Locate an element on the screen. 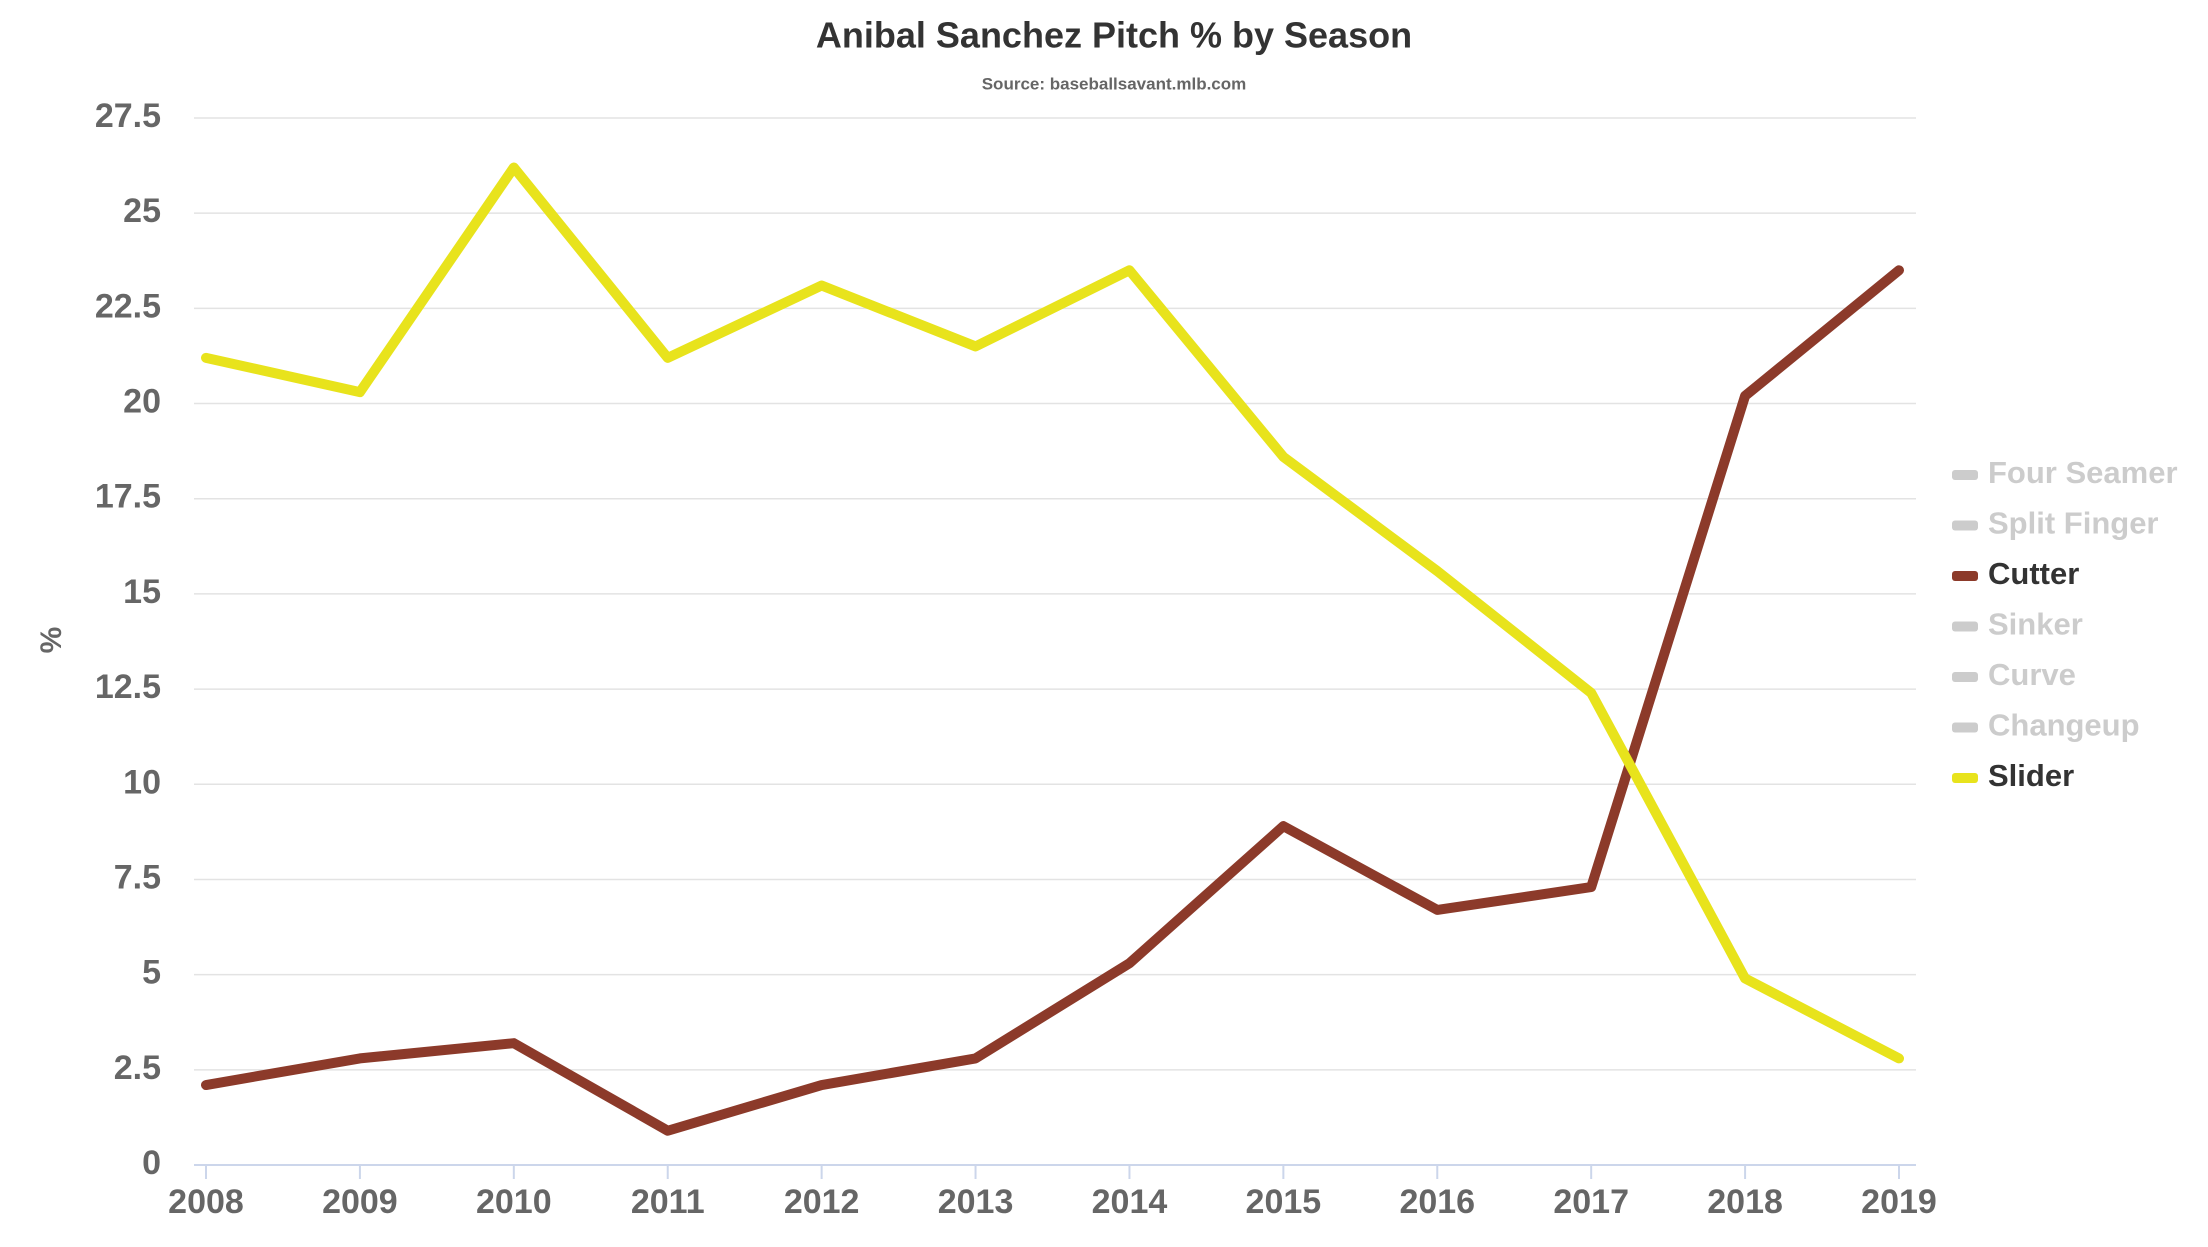  legend-label: Curve is located at coordinates (2032, 674).